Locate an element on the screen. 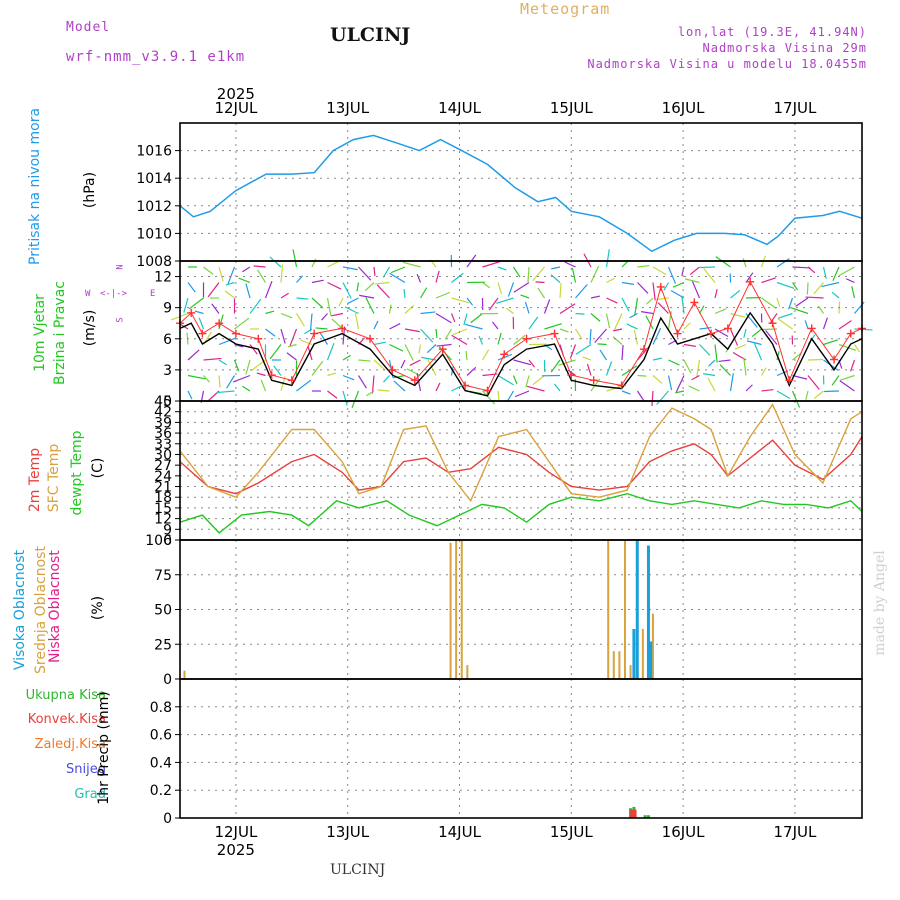  bottom-day-label: 12JUL is located at coordinates (235, 832).